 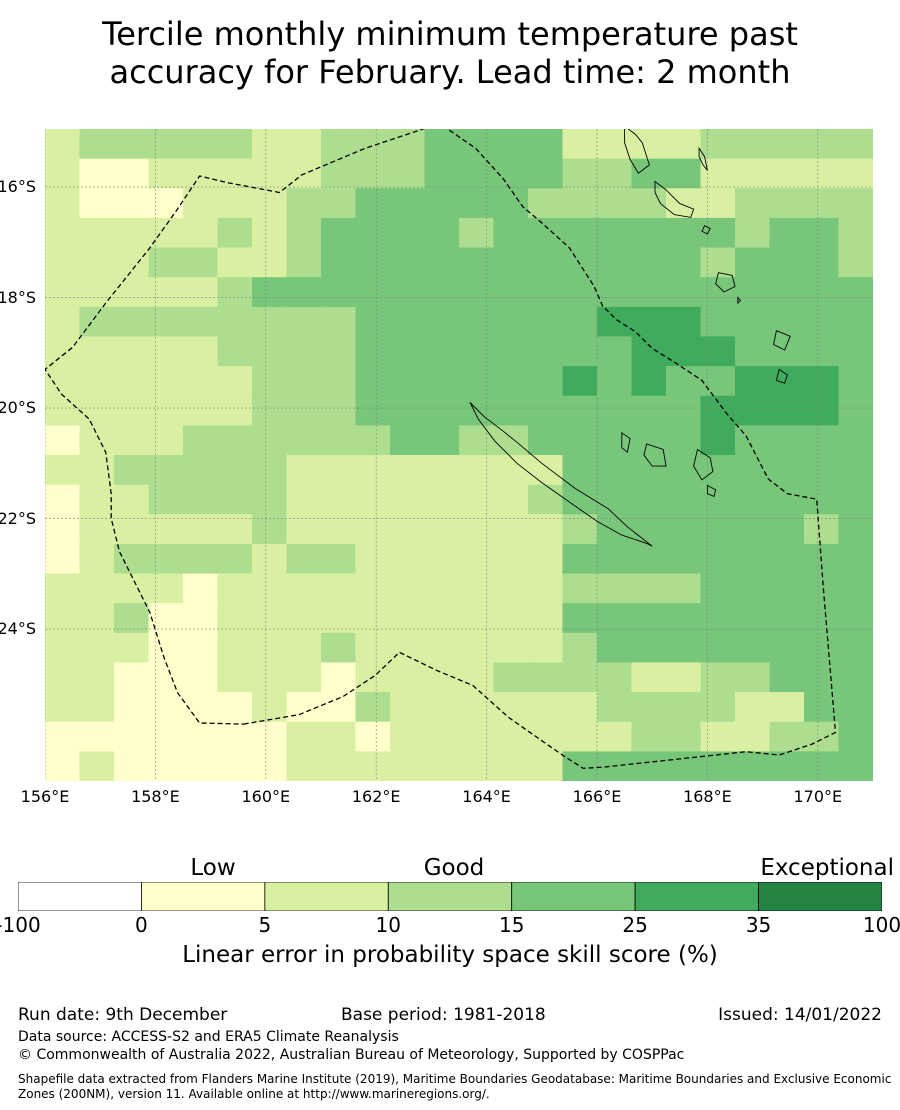 I want to click on longitude-label: 162°E, so click(x=376, y=796).